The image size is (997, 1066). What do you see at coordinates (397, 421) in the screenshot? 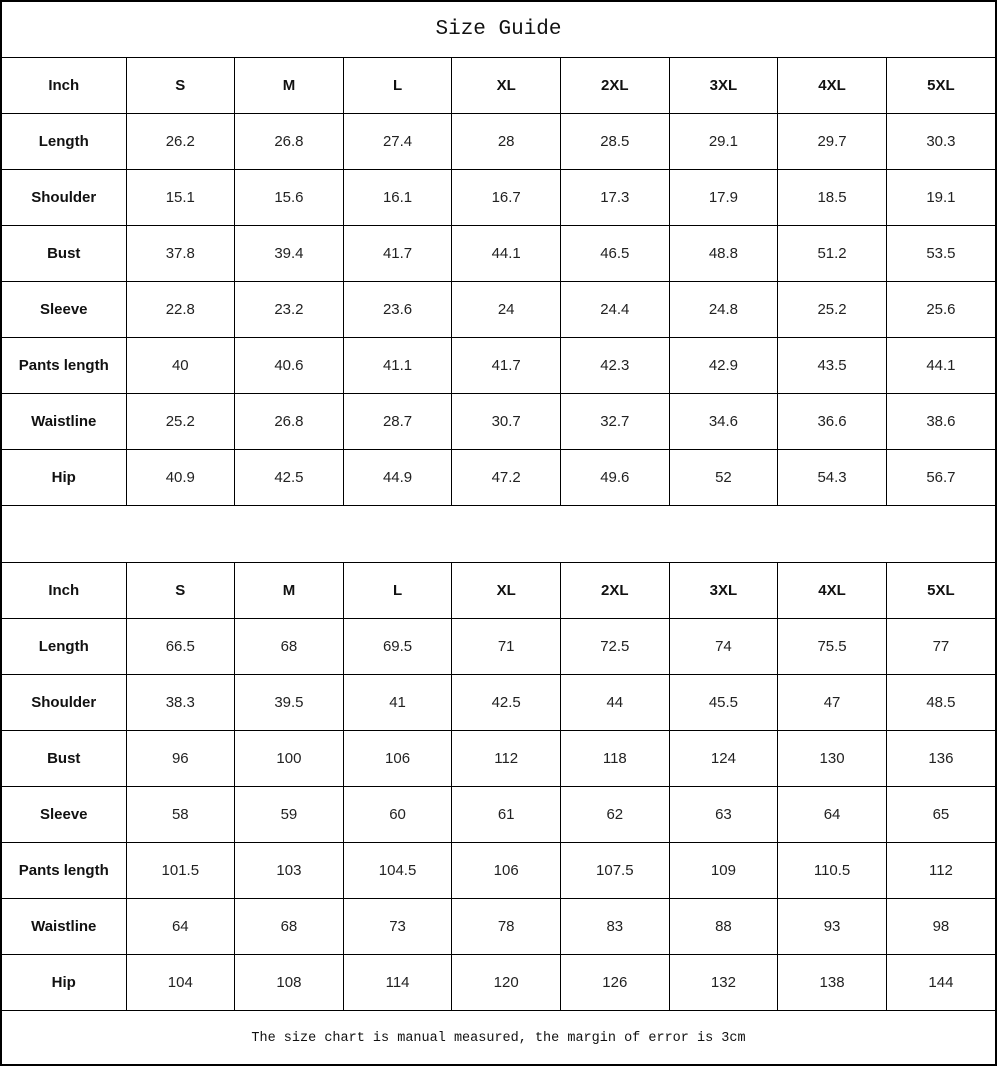
I see `measurement-value-cell: 28.7` at bounding box center [397, 421].